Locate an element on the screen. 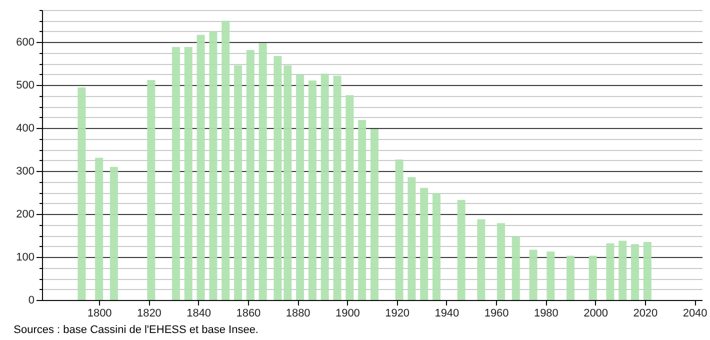 Image resolution: width=710 pixels, height=340 pixels. x-tick-label: 2020 is located at coordinates (645, 314).